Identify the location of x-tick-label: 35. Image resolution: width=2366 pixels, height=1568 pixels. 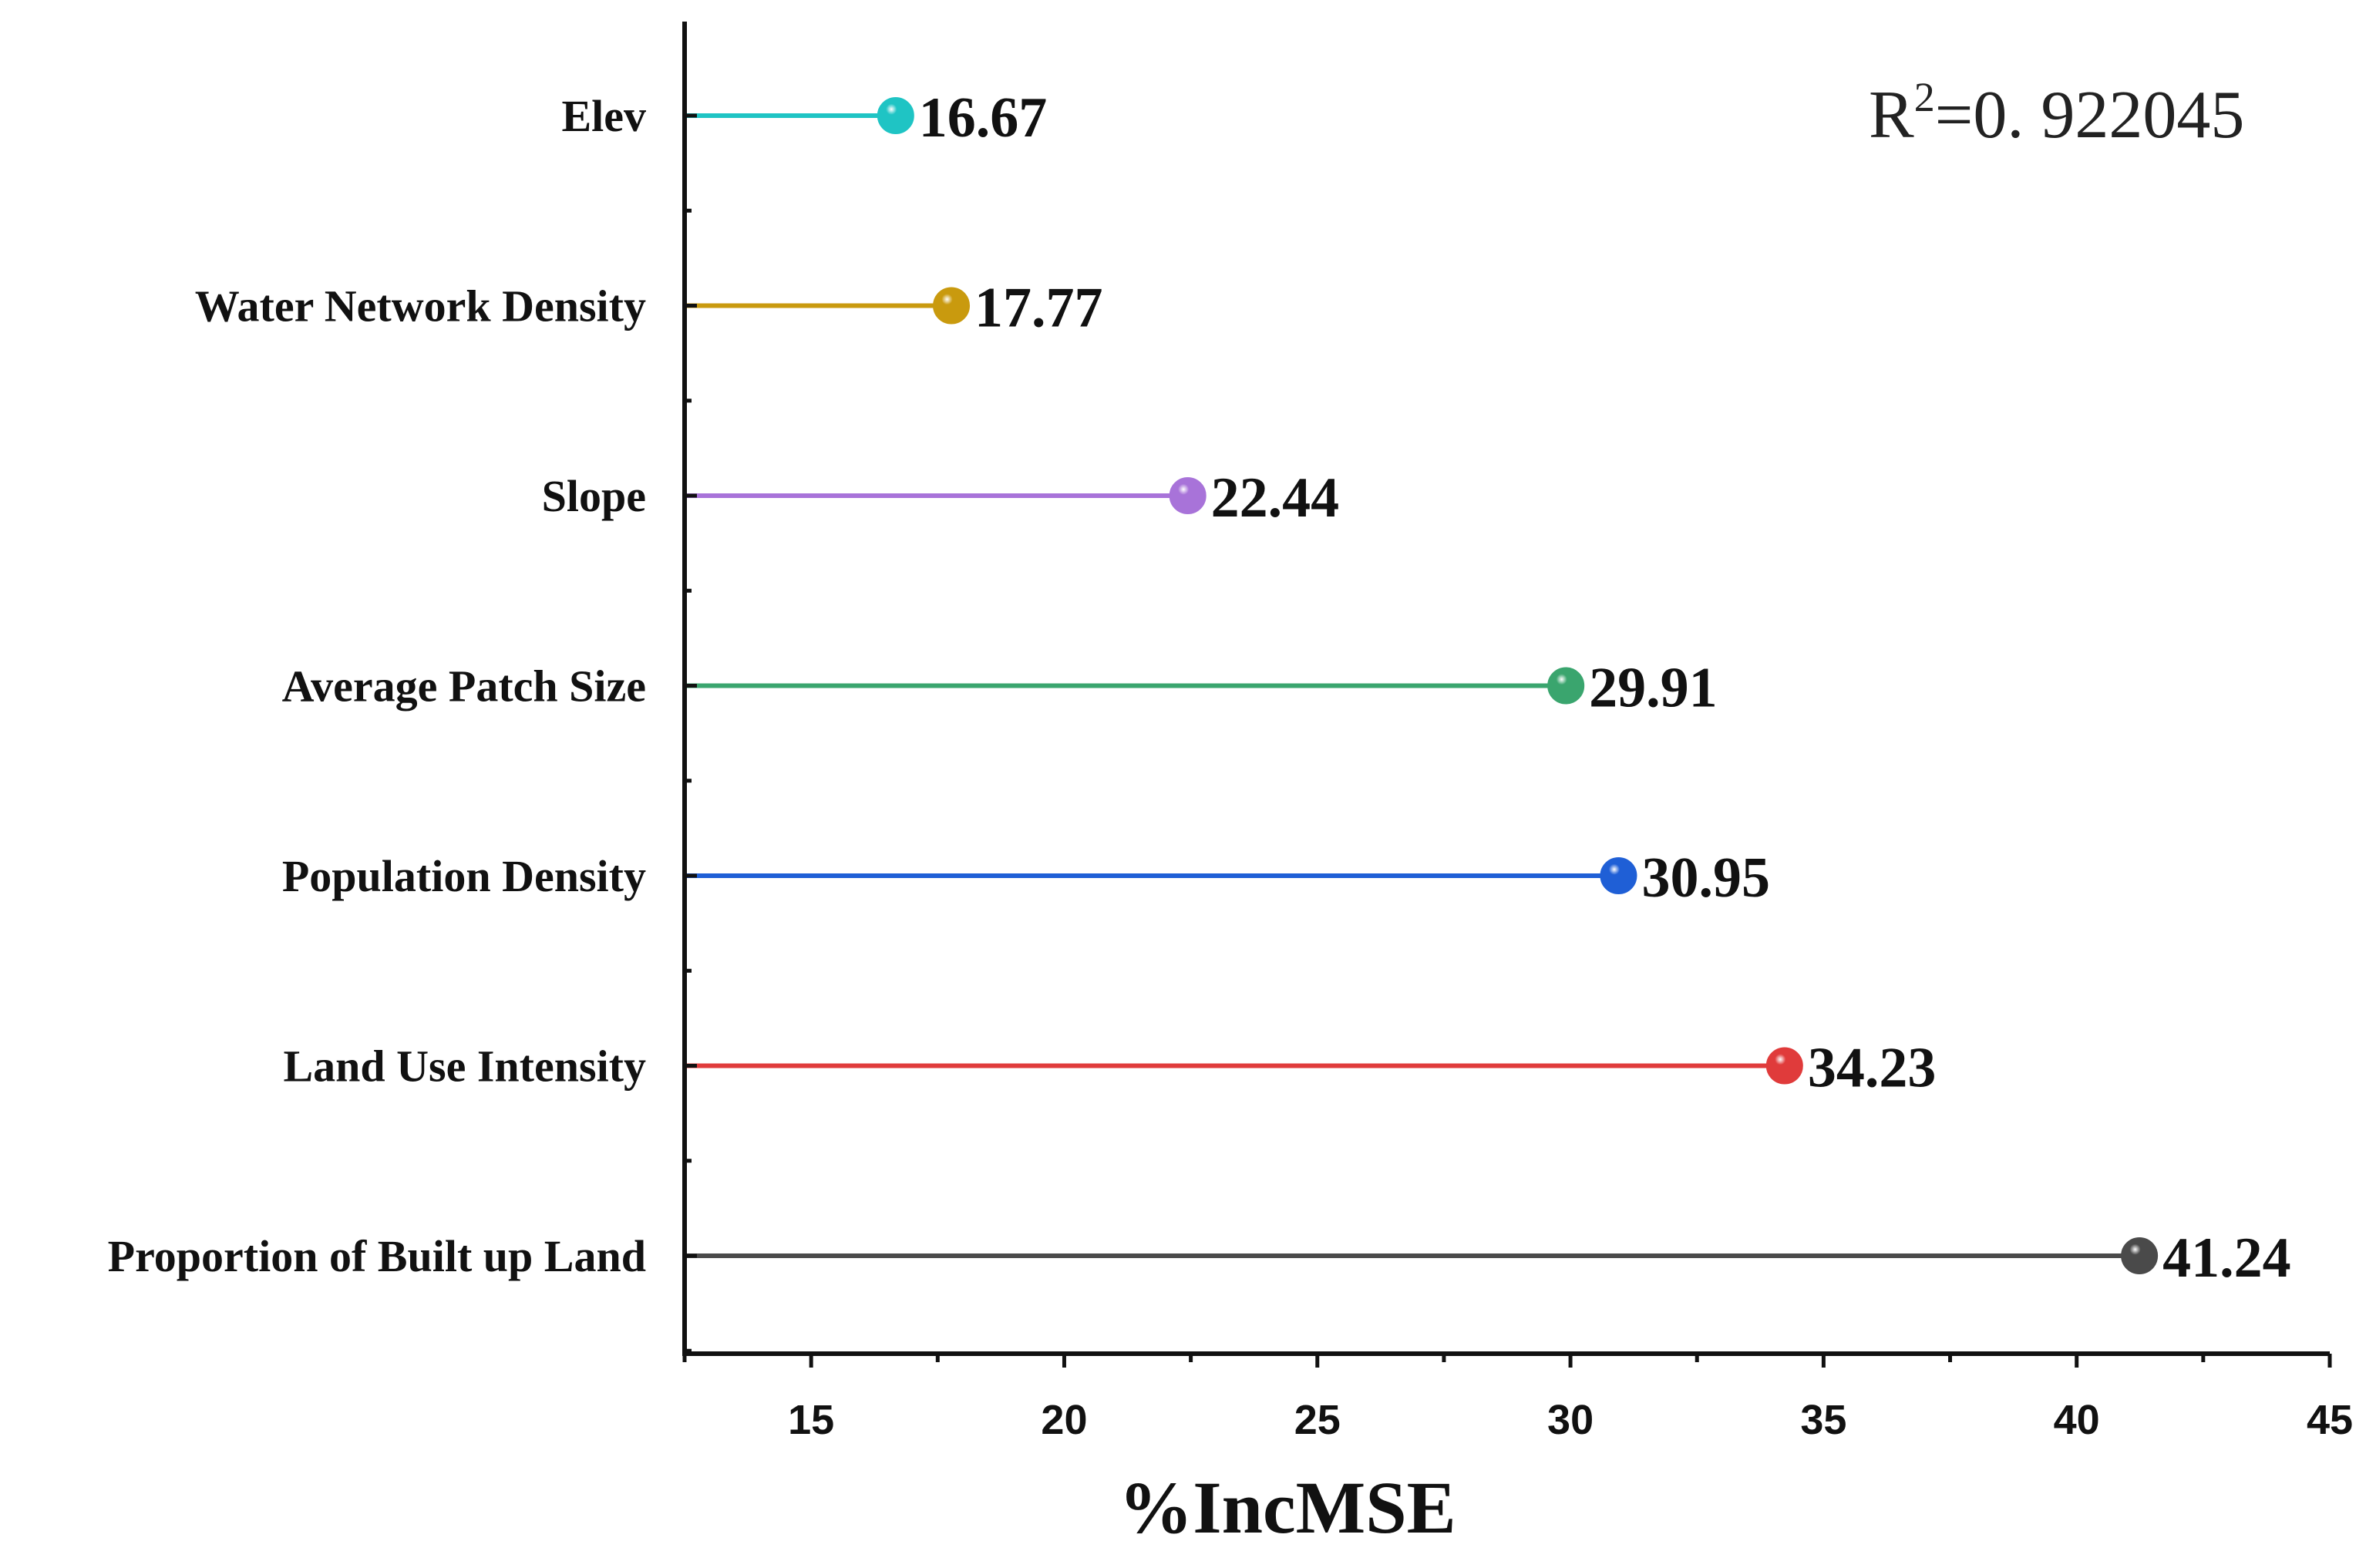
(1823, 1420).